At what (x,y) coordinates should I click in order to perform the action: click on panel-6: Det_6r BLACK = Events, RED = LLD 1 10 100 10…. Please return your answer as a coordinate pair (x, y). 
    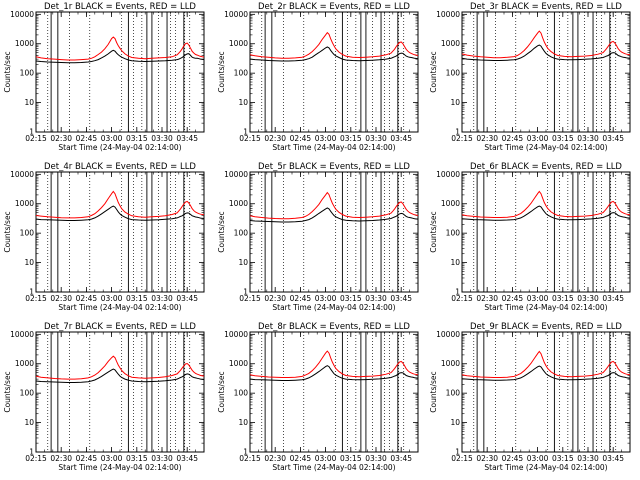
    Looking at the image, I should click on (530, 237).